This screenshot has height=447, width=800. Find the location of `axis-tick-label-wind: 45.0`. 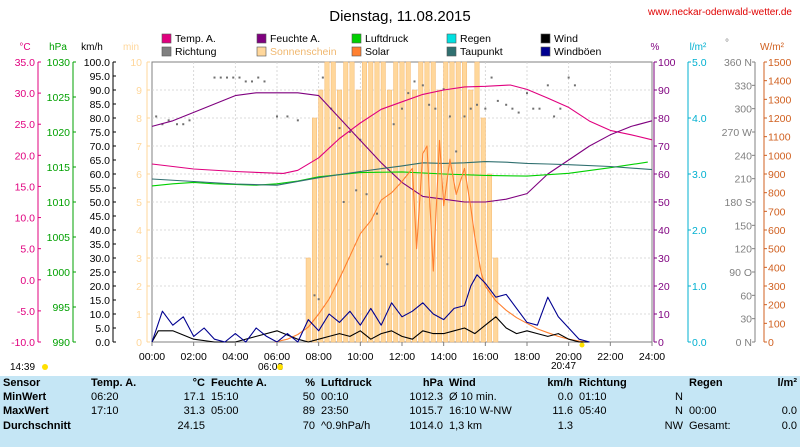

axis-tick-label-wind: 45.0 is located at coordinates (100, 217).